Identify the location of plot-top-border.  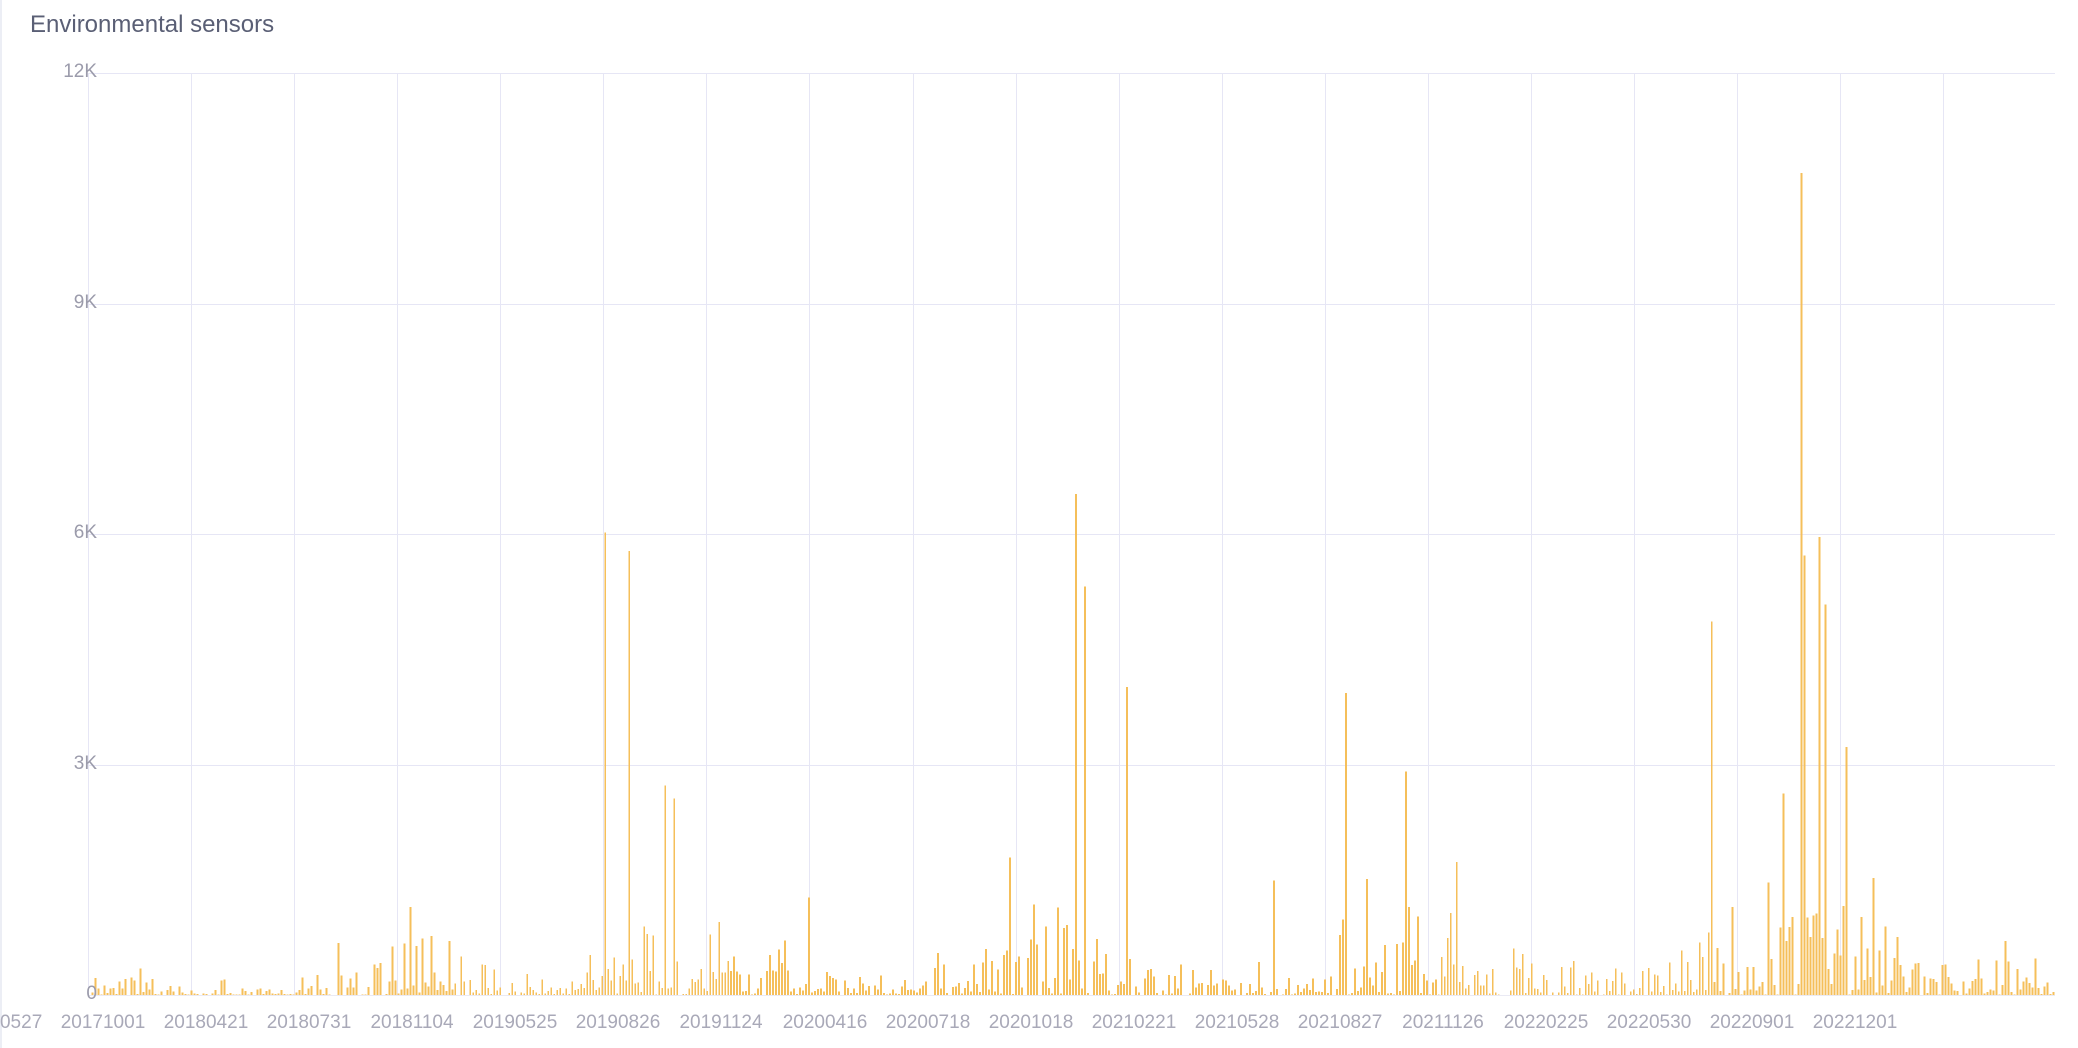
(1071, 73).